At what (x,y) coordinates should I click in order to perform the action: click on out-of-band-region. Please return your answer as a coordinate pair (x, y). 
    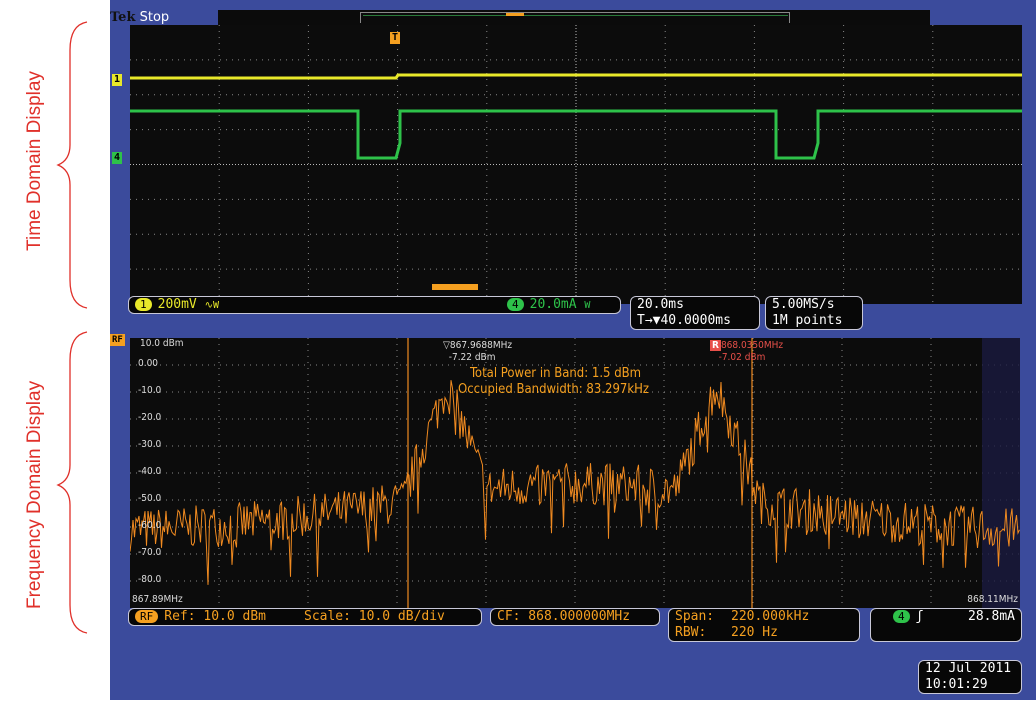
    Looking at the image, I should click on (1001, 473).